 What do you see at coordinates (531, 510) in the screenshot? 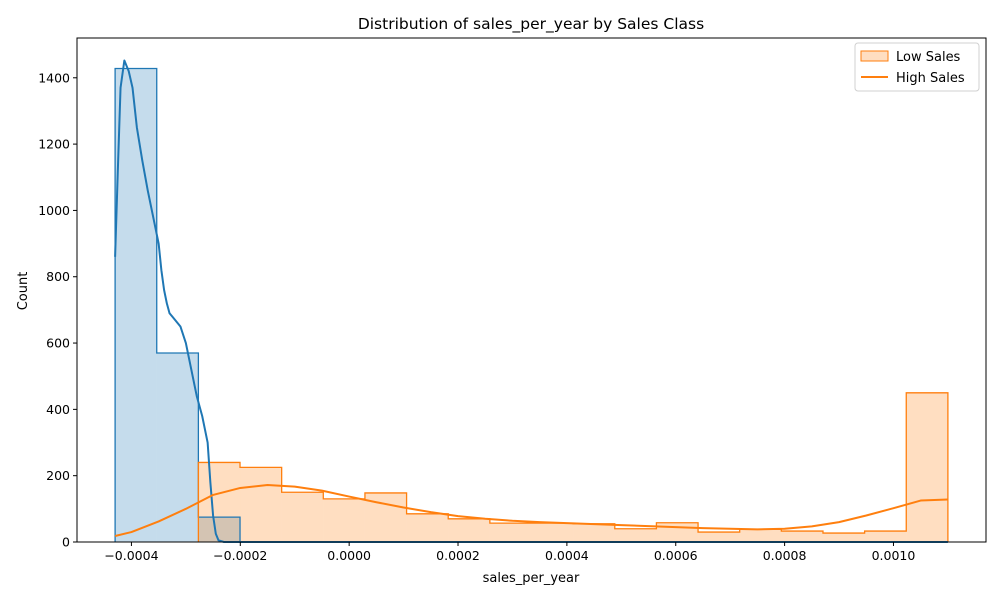
I see `high-sales-kde-line` at bounding box center [531, 510].